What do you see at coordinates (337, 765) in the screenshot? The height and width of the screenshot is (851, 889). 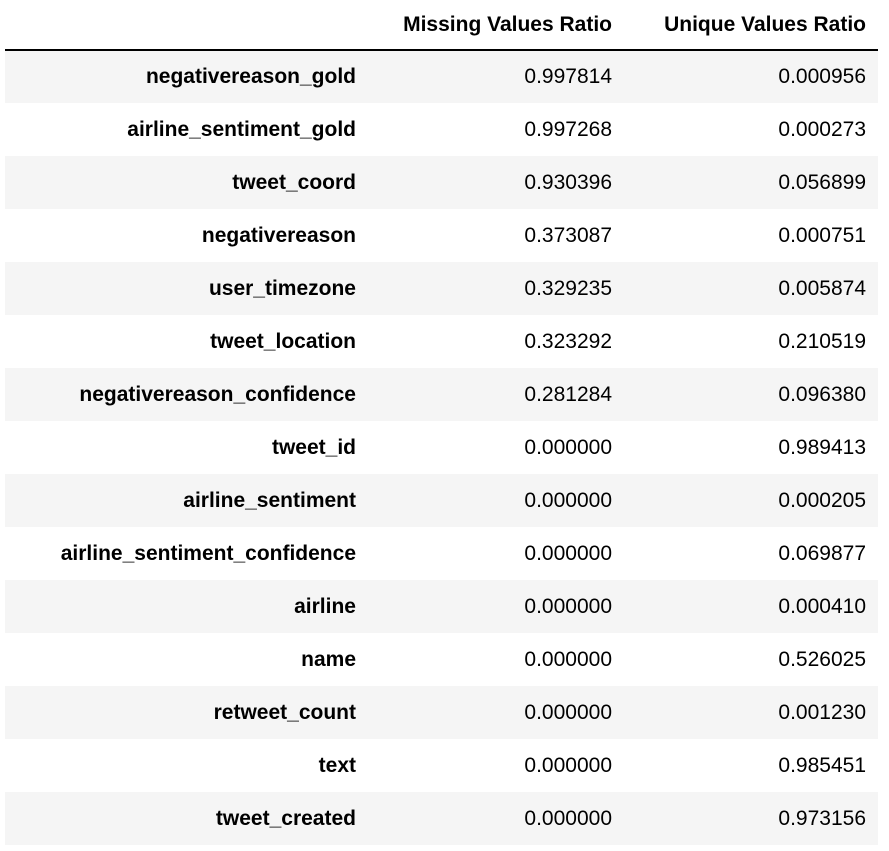 I see `row-index-label: text` at bounding box center [337, 765].